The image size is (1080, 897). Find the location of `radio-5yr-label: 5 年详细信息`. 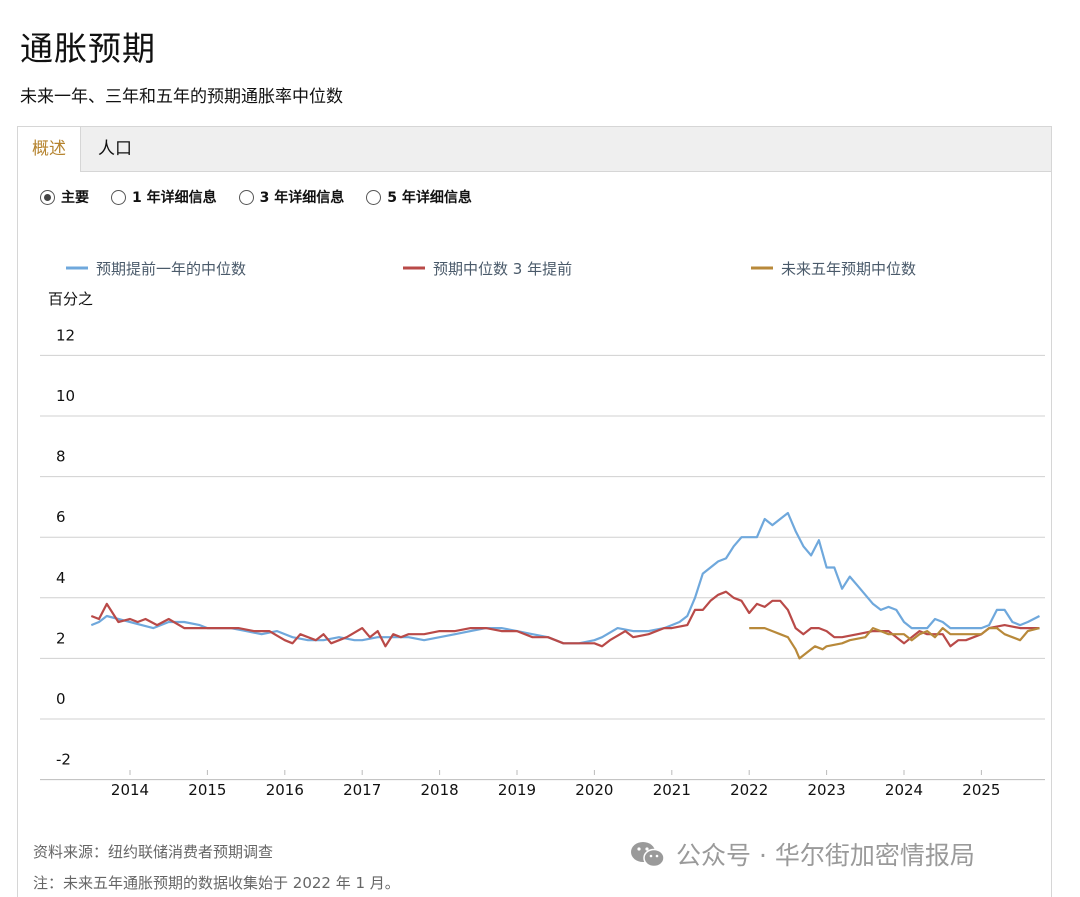

radio-5yr-label: 5 年详细信息 is located at coordinates (429, 198).